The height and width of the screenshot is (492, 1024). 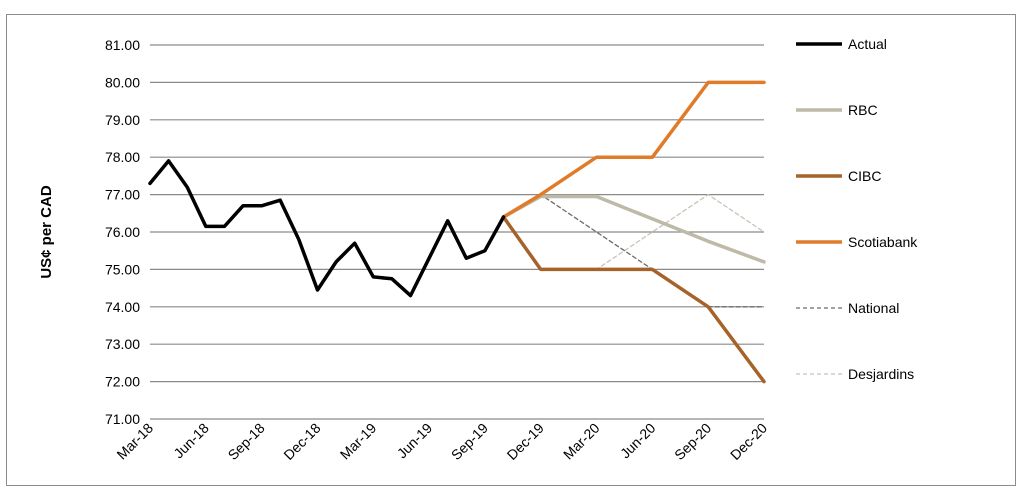 I want to click on legend-label-scotiabank: Scotiabank, so click(x=883, y=242).